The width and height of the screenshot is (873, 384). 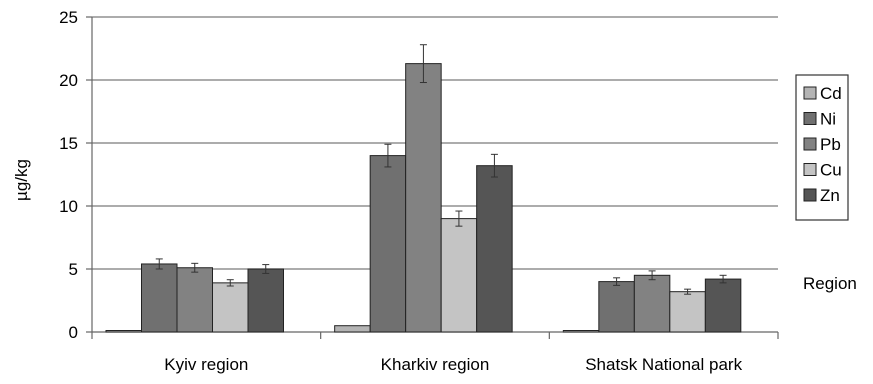 What do you see at coordinates (810, 195) in the screenshot?
I see `legend-swatch-zn` at bounding box center [810, 195].